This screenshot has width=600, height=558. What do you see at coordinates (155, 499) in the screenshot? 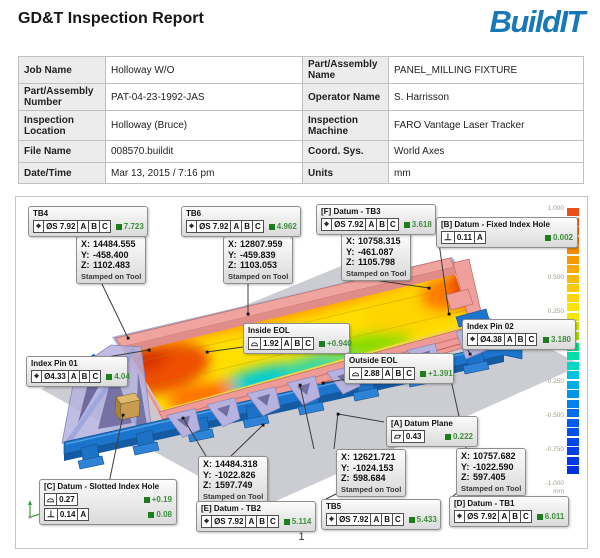
I see `status-badge: +0.19` at bounding box center [155, 499].